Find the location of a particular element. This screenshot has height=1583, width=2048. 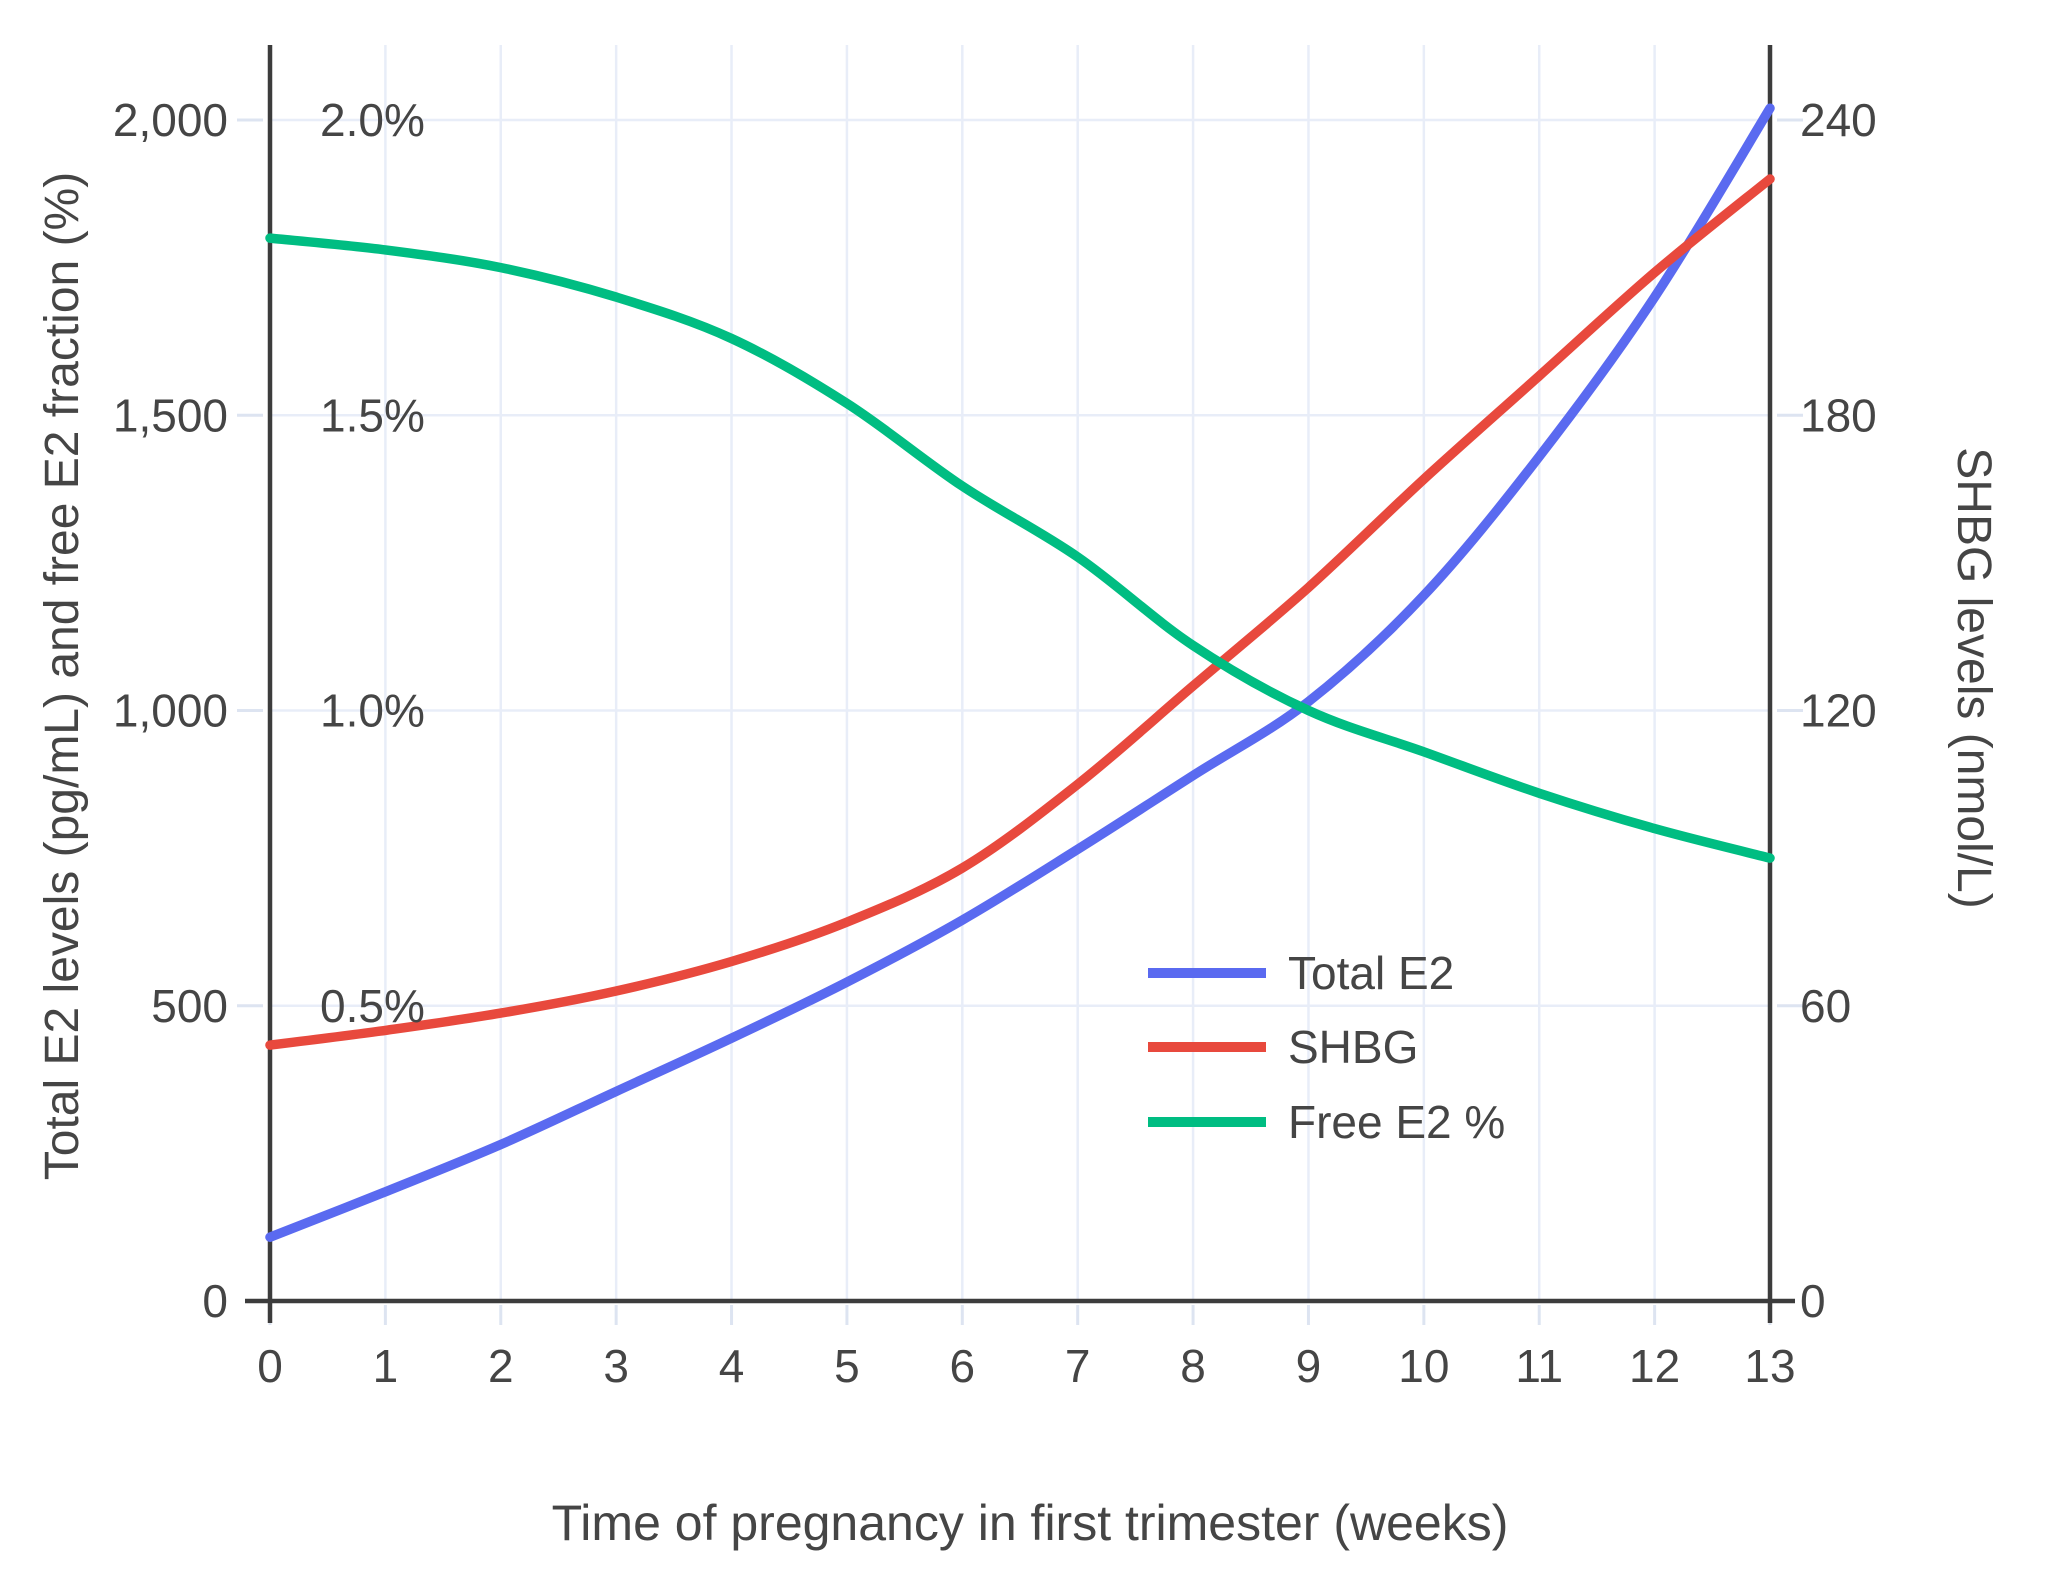

percent-tick-label-0.5: 0.5% is located at coordinates (372, 1006).